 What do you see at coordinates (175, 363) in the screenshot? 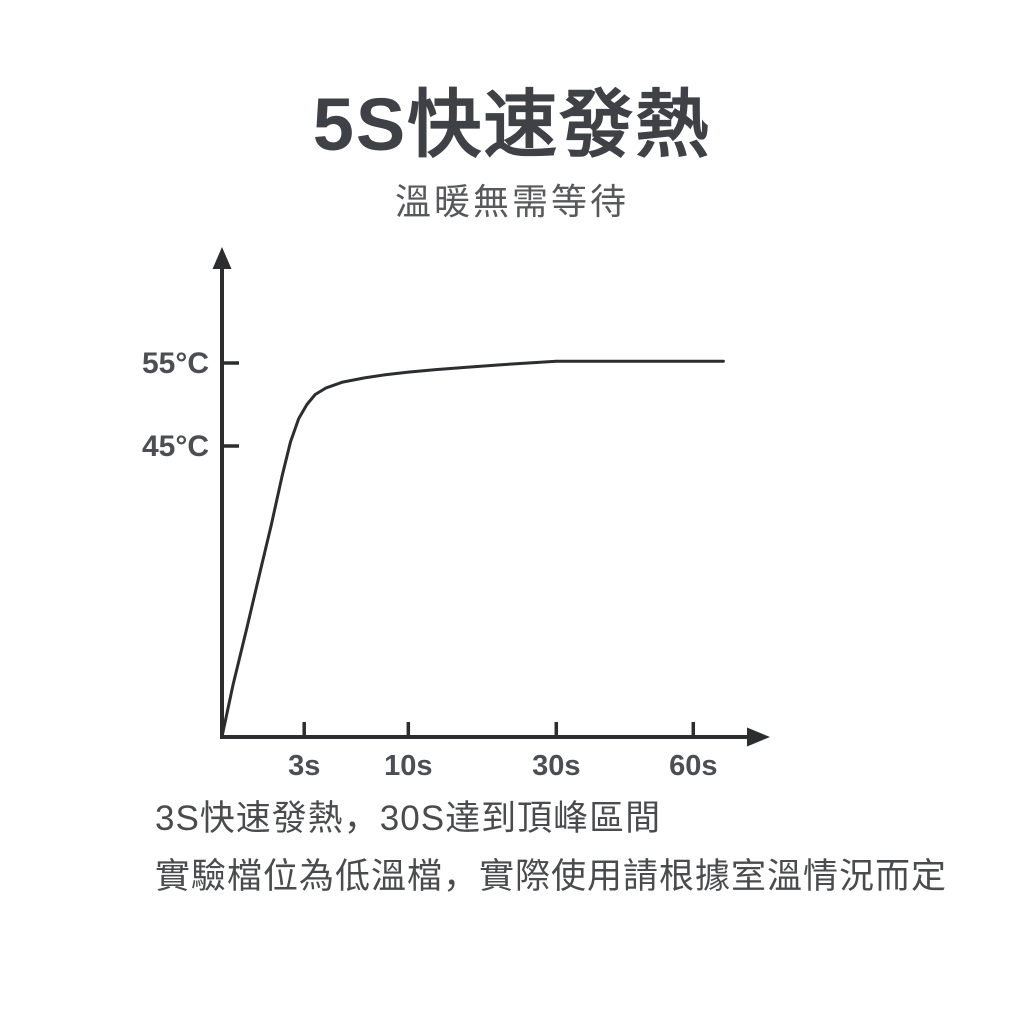
I see `y-tick-label: 55°C` at bounding box center [175, 363].